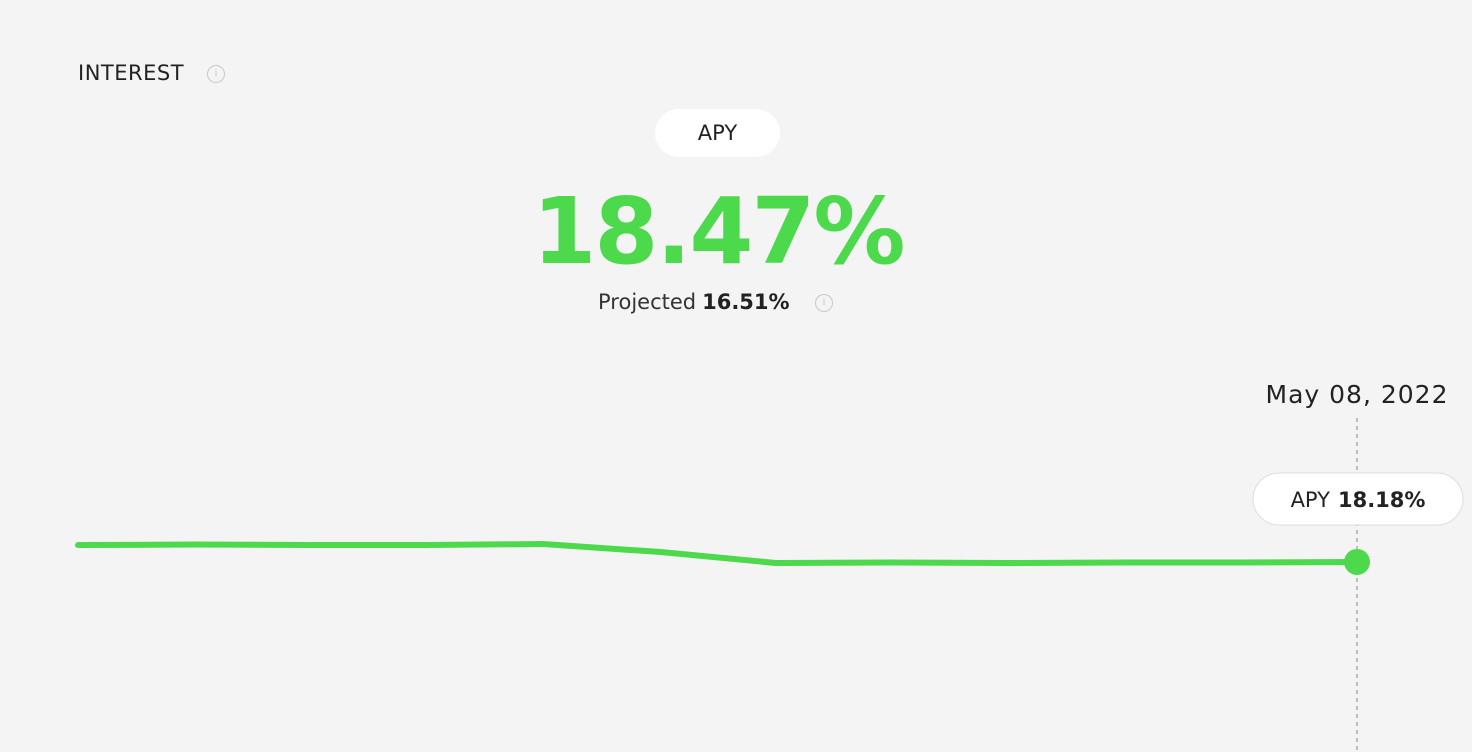 The height and width of the screenshot is (752, 1472). I want to click on section-title: INTEREST, so click(131, 73).